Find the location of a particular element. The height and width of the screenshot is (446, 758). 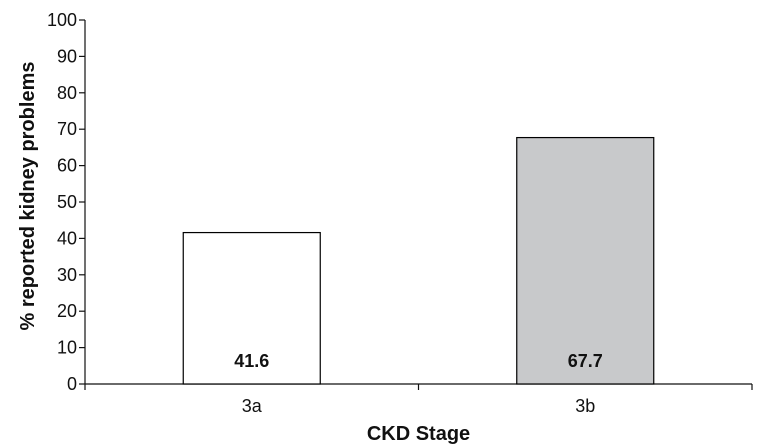

y-axis-title: % reported kidney problems is located at coordinates (28, 196).